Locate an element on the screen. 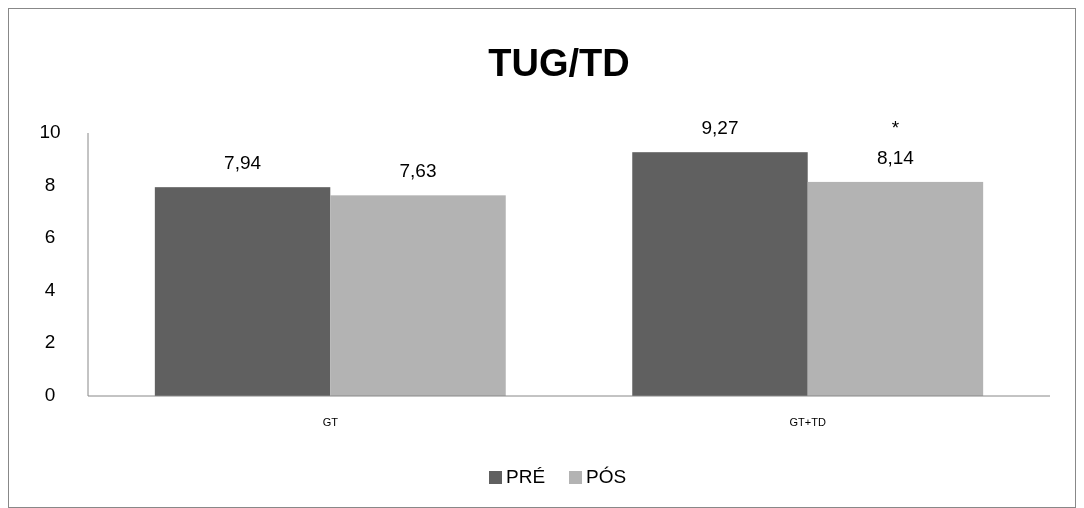 The image size is (1084, 508). y-tick-label: 0 is located at coordinates (50, 395).